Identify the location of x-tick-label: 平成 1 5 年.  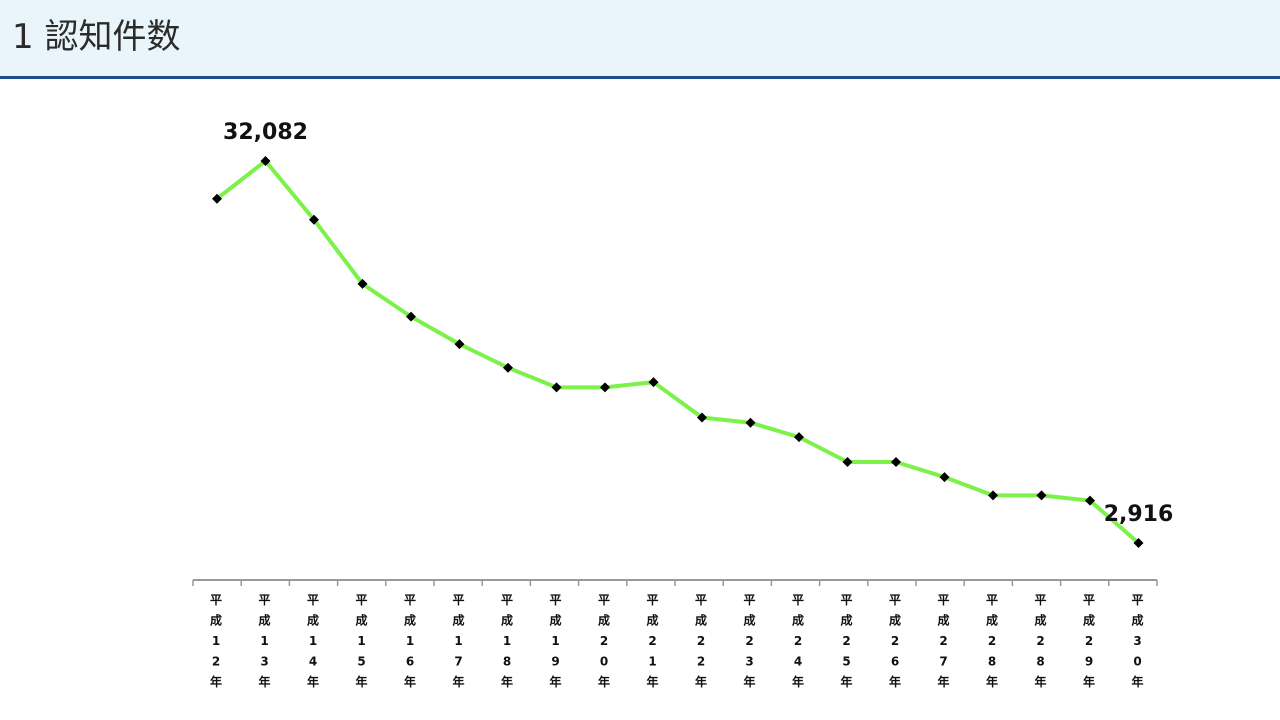
(361, 641).